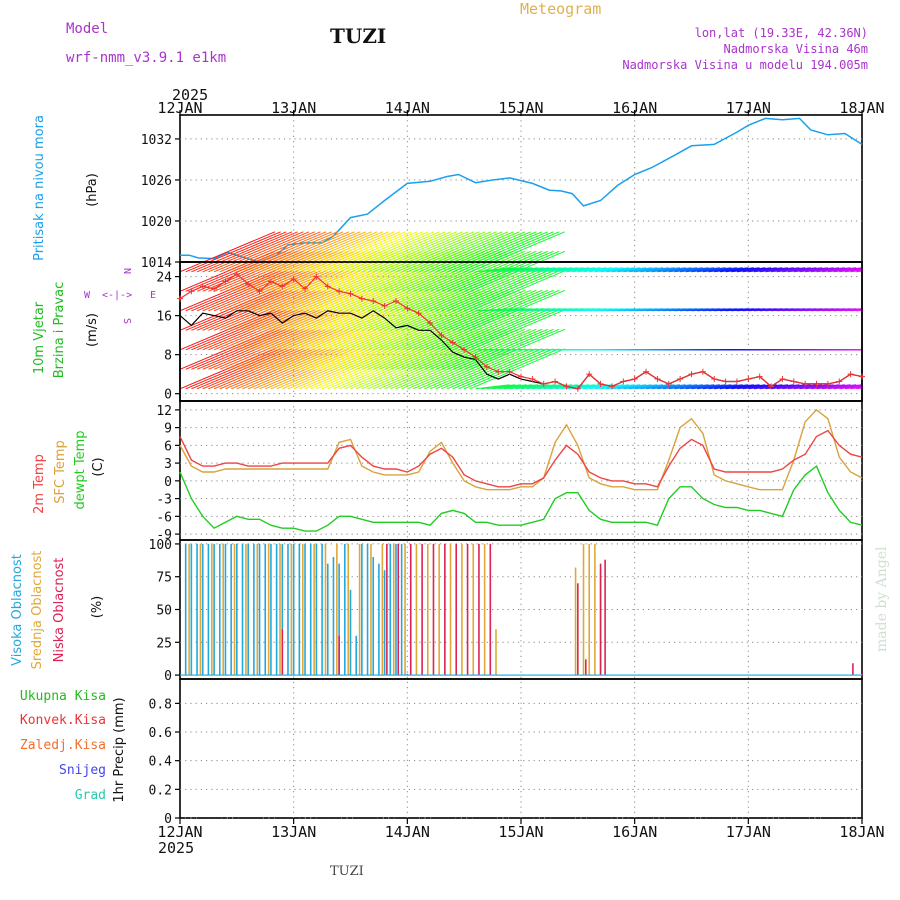 This screenshot has height=900, width=900. I want to click on precip-y-tick-label: 0.2, so click(160, 790).